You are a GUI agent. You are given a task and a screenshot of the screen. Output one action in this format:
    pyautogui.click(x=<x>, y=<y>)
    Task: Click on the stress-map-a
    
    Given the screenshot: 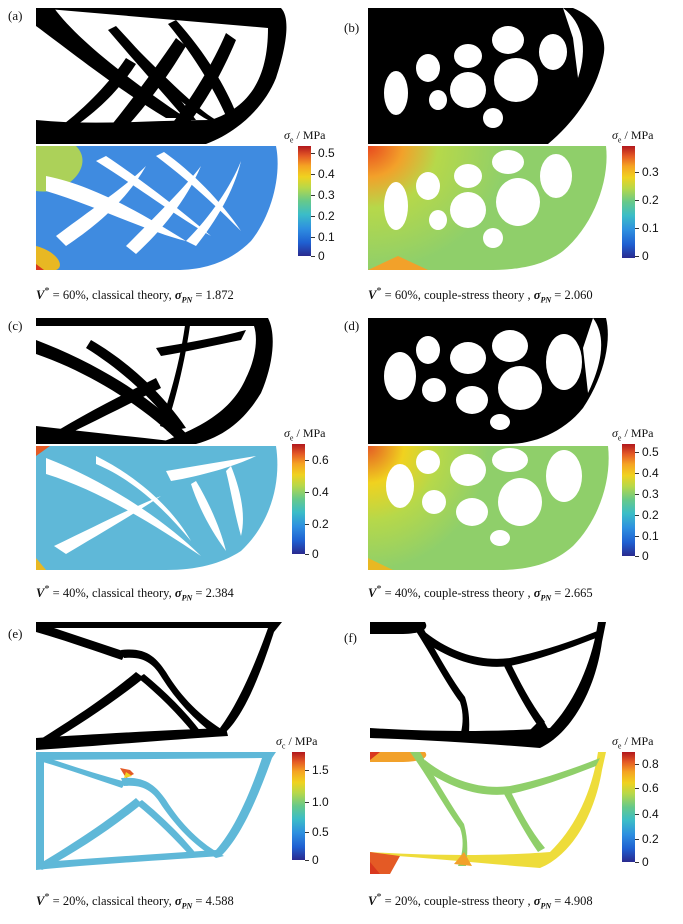 What is the action you would take?
    pyautogui.click(x=157, y=208)
    